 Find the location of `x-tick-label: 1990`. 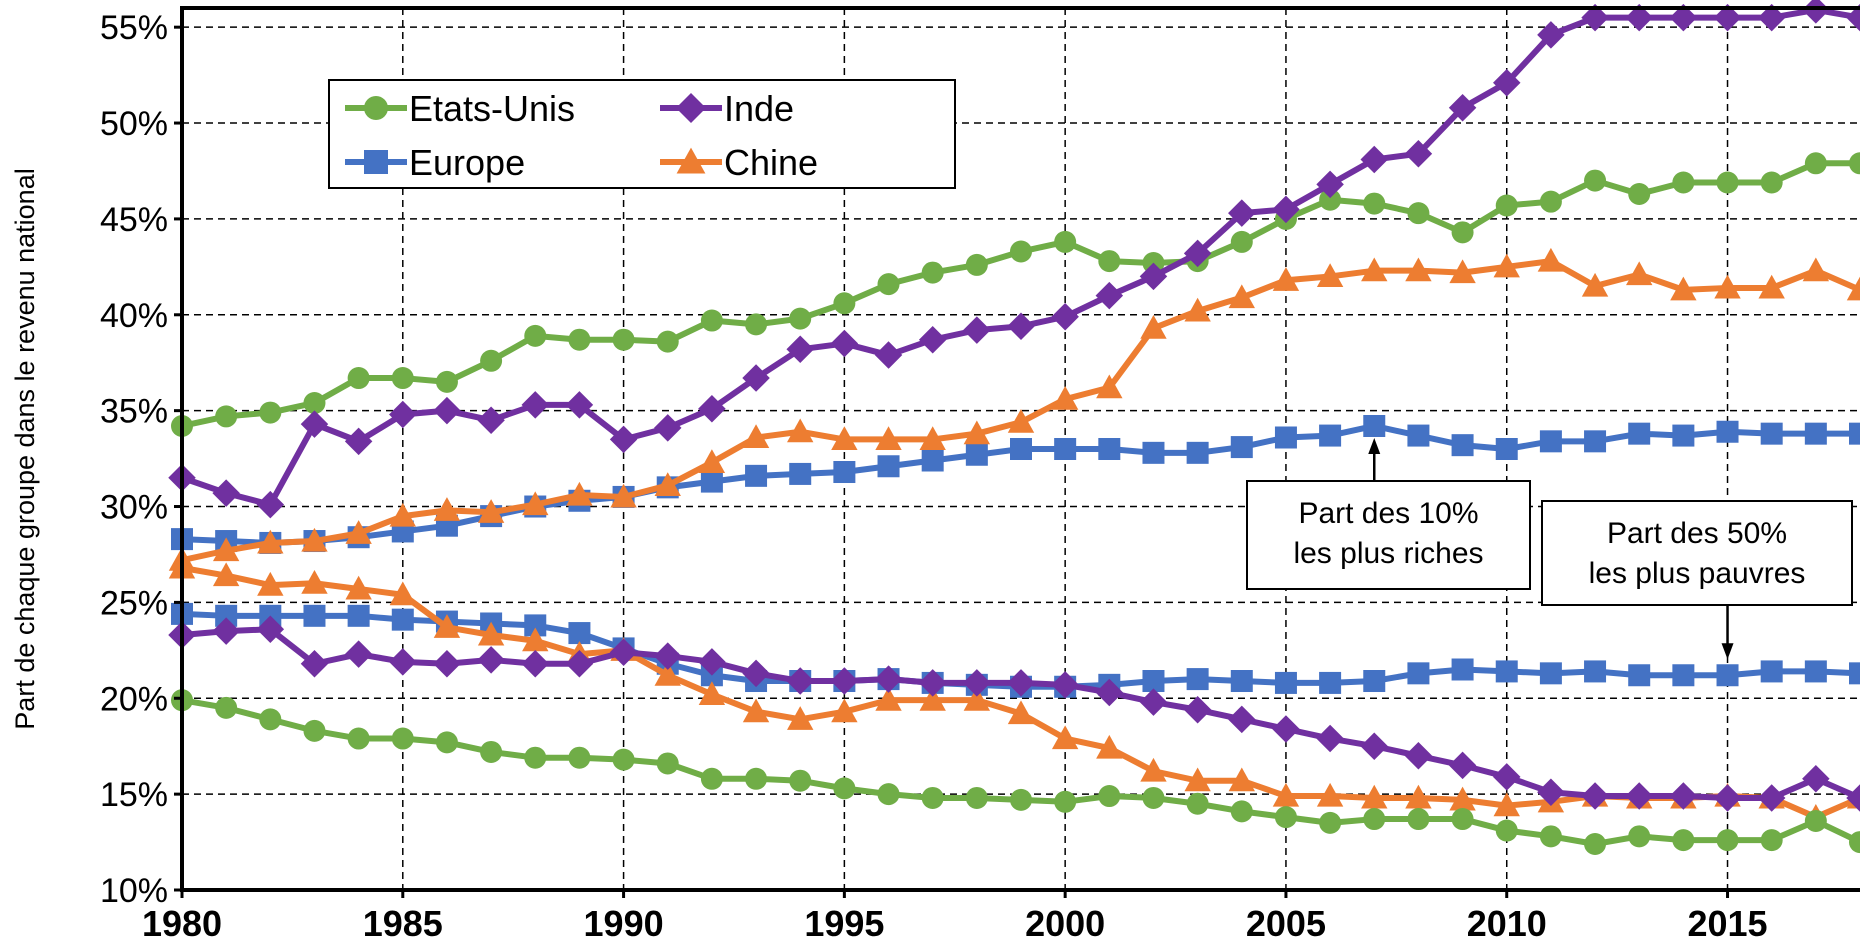

x-tick-label: 1990 is located at coordinates (624, 922).